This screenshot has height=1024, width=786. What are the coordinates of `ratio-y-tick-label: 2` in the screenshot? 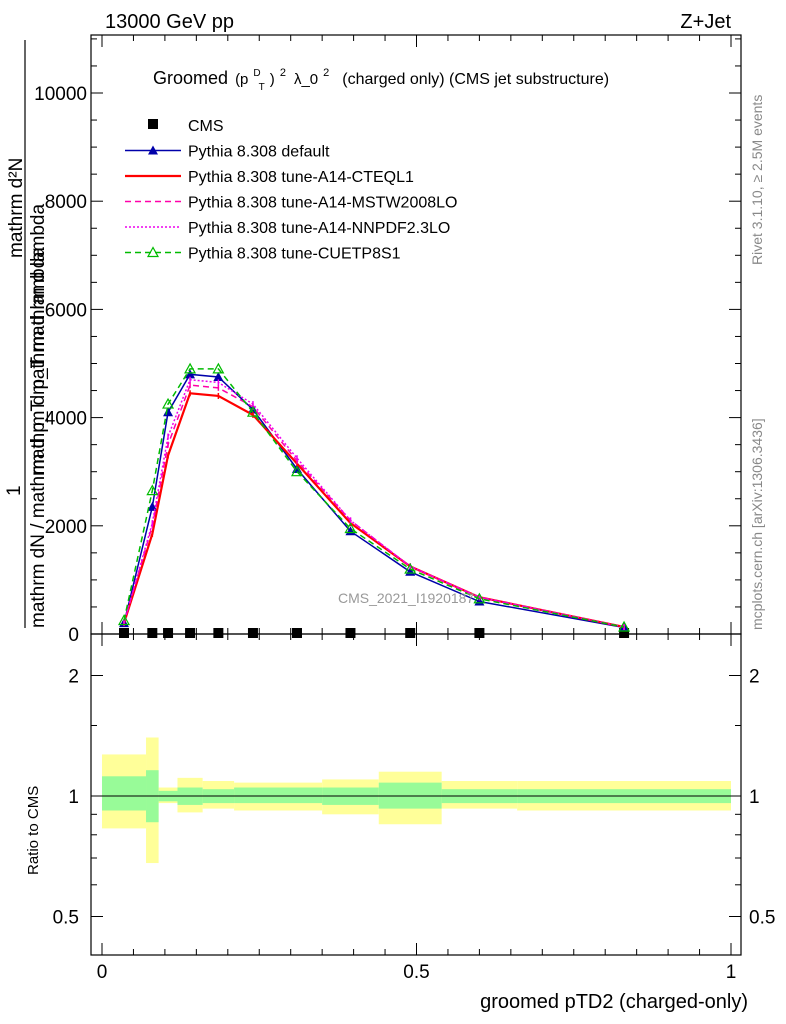 It's located at (73, 677).